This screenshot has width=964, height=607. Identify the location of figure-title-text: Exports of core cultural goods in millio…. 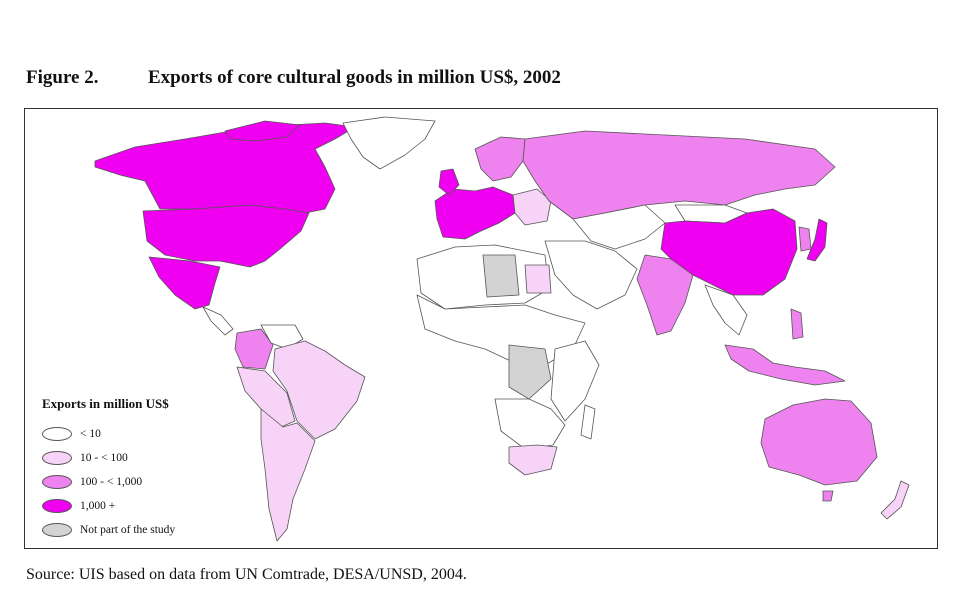
(354, 77).